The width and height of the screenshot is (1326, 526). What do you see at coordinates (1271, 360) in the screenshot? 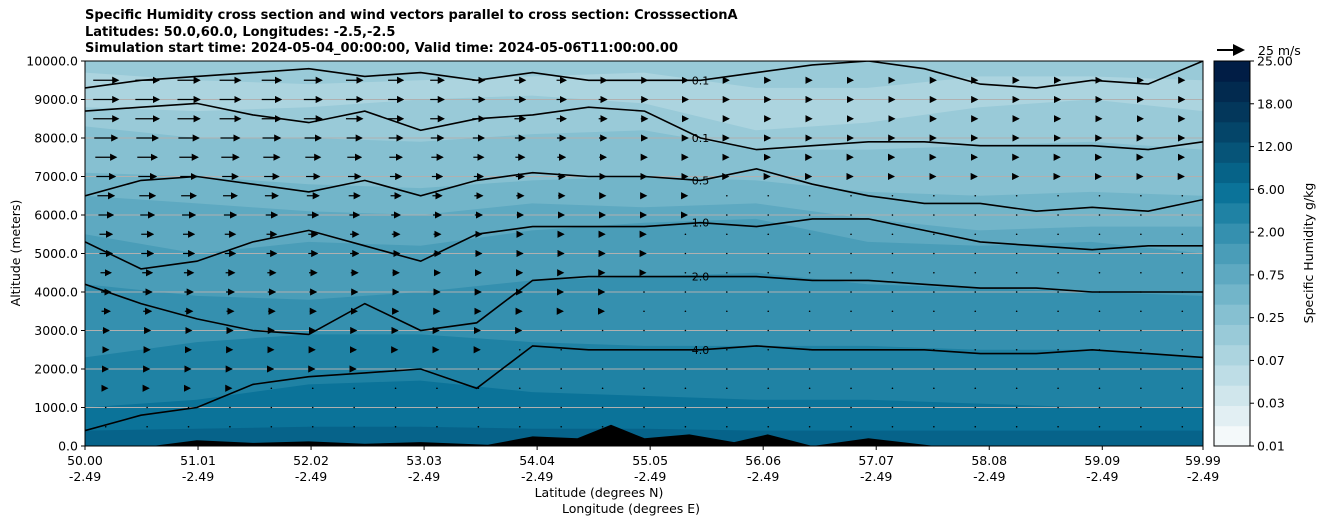
I see `colorbar-tick-label: 0.07` at bounding box center [1271, 360].